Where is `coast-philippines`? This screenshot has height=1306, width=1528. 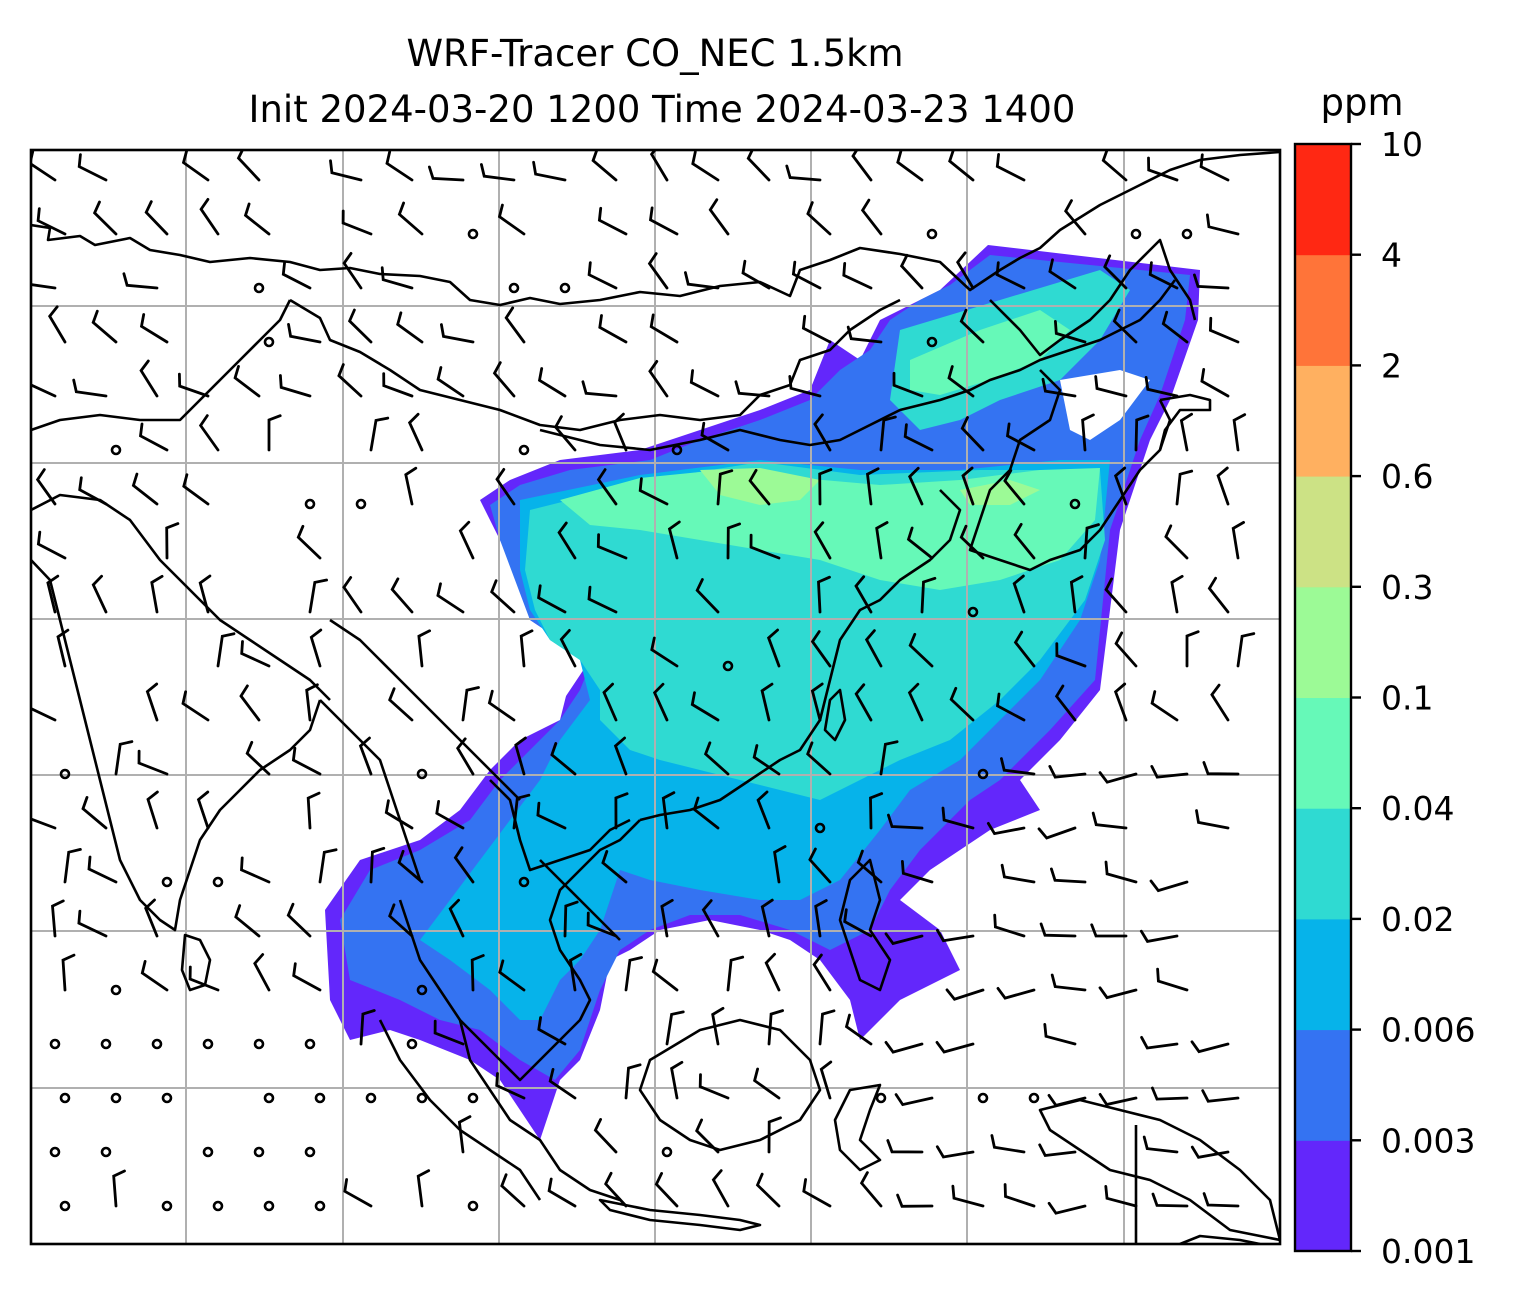 coast-philippines is located at coordinates (865, 925).